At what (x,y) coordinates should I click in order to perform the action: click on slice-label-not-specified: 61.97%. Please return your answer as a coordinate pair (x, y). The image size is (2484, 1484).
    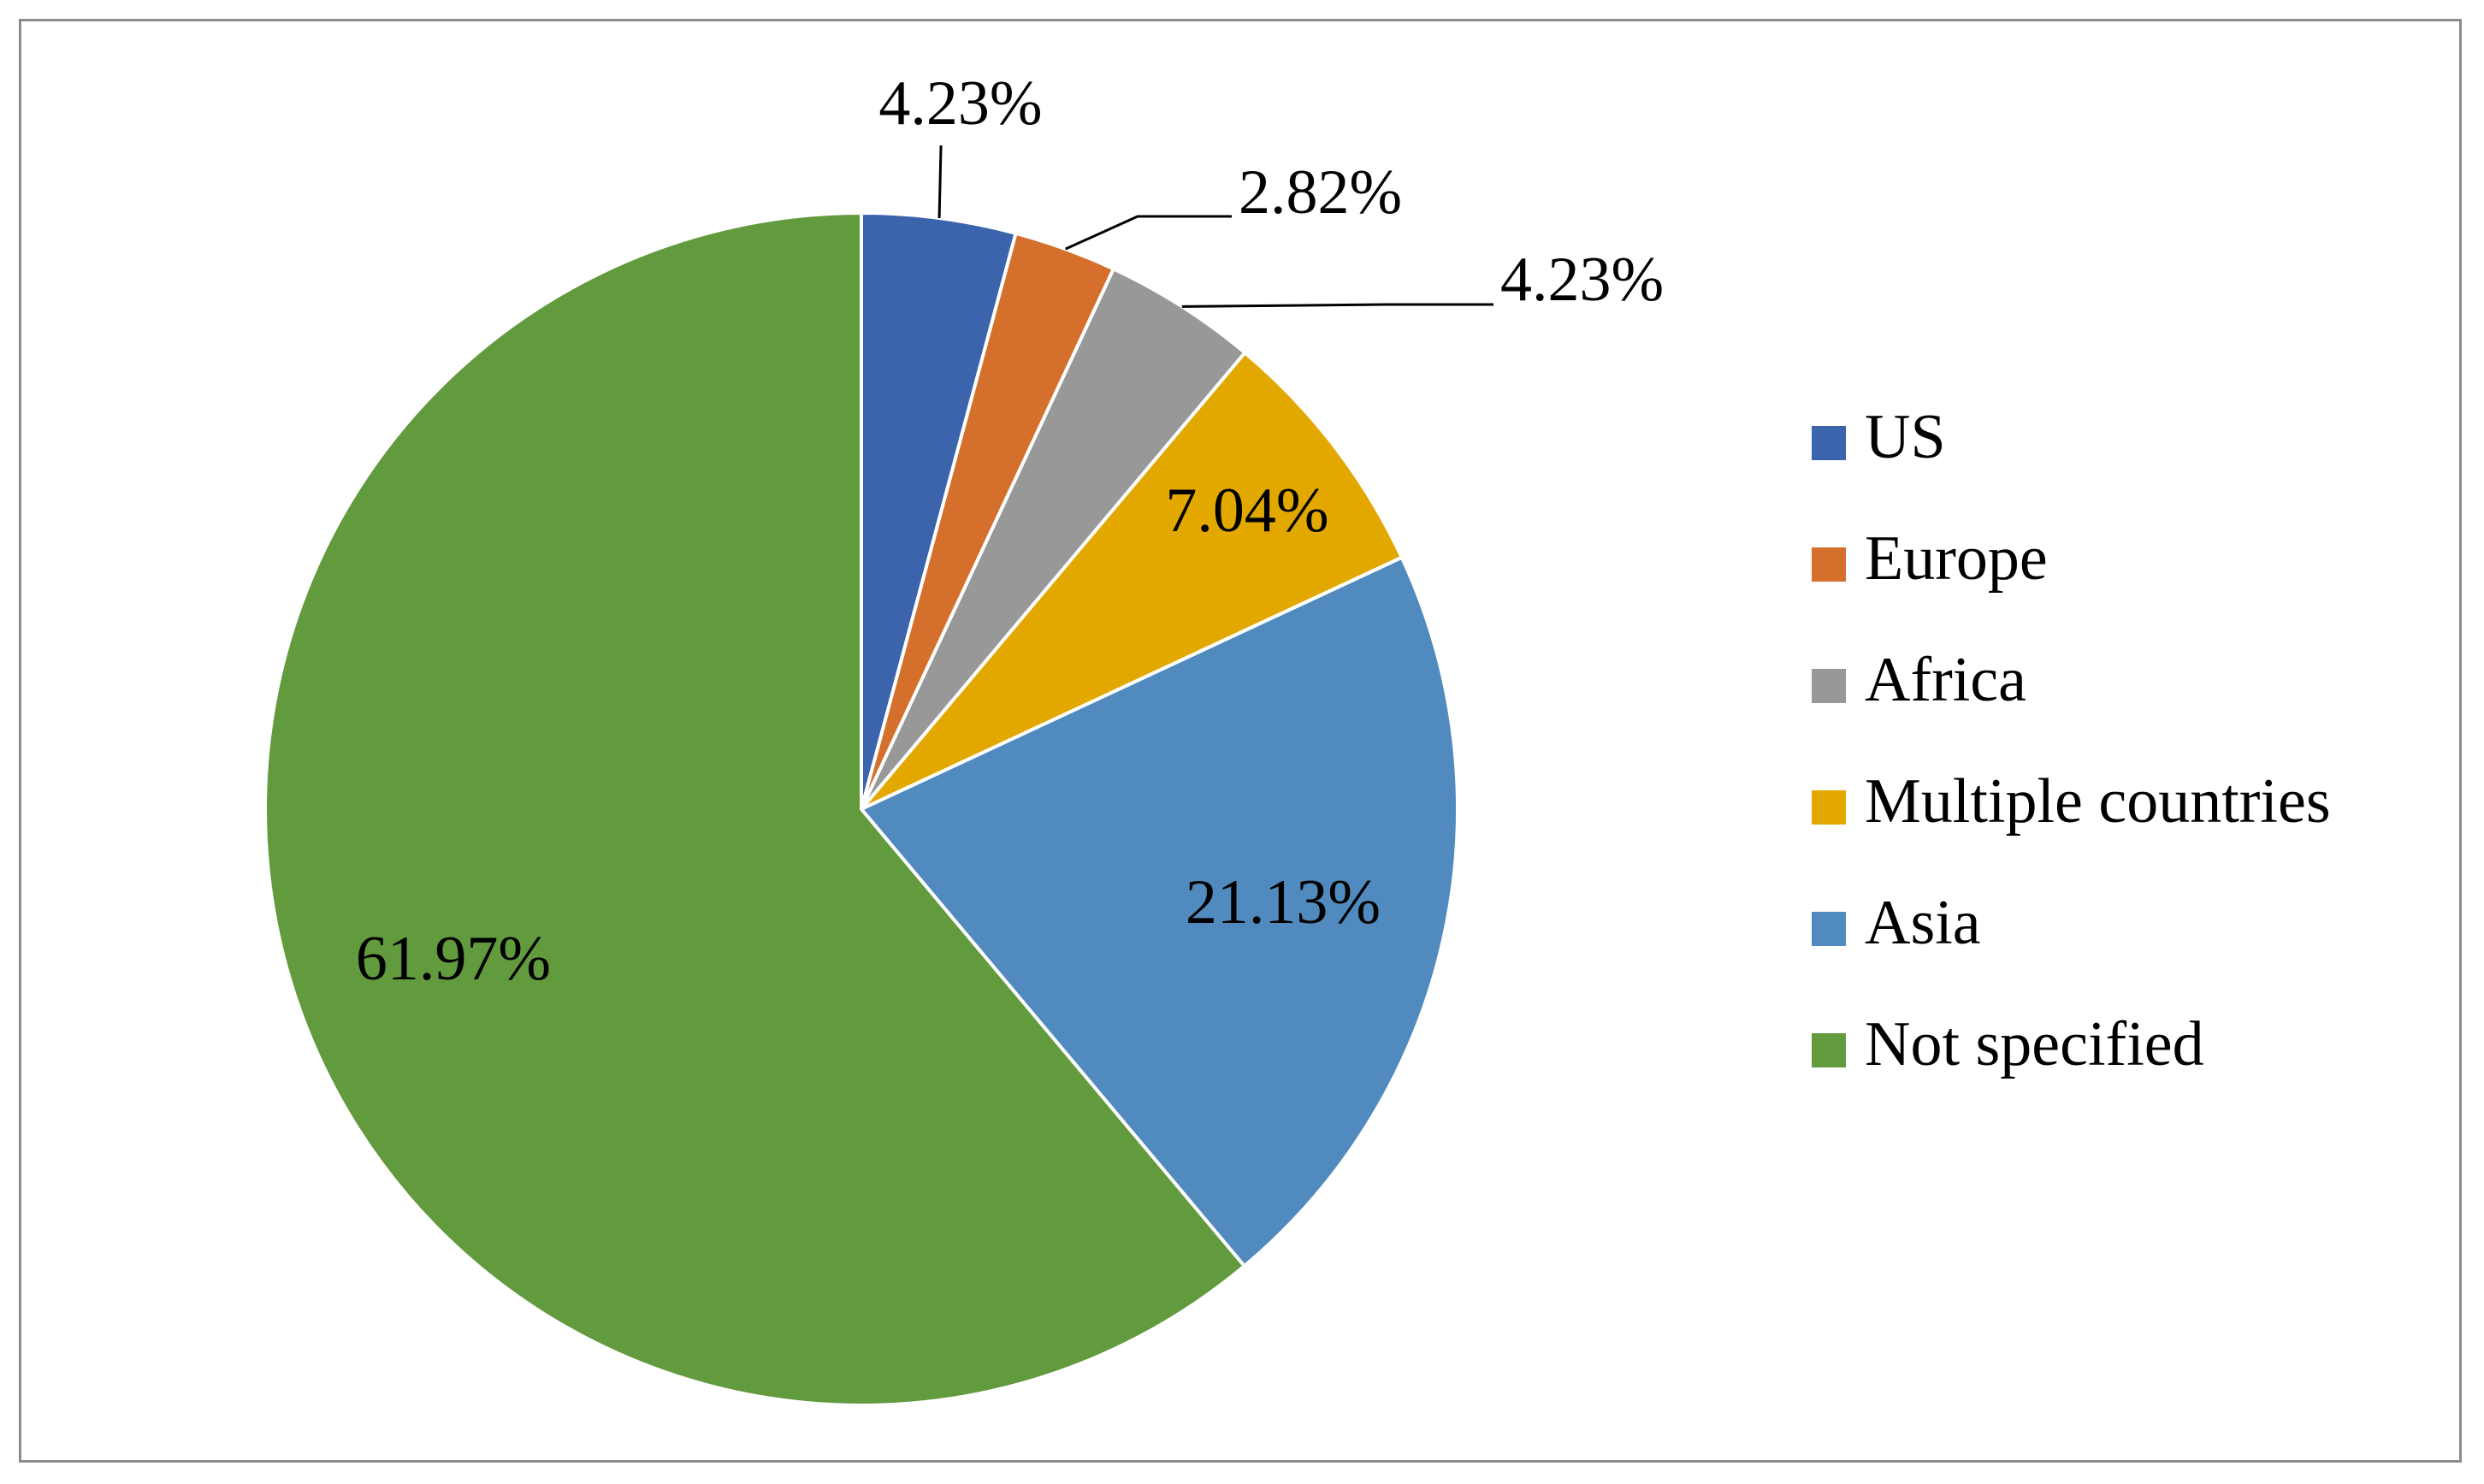
    Looking at the image, I should click on (453, 959).